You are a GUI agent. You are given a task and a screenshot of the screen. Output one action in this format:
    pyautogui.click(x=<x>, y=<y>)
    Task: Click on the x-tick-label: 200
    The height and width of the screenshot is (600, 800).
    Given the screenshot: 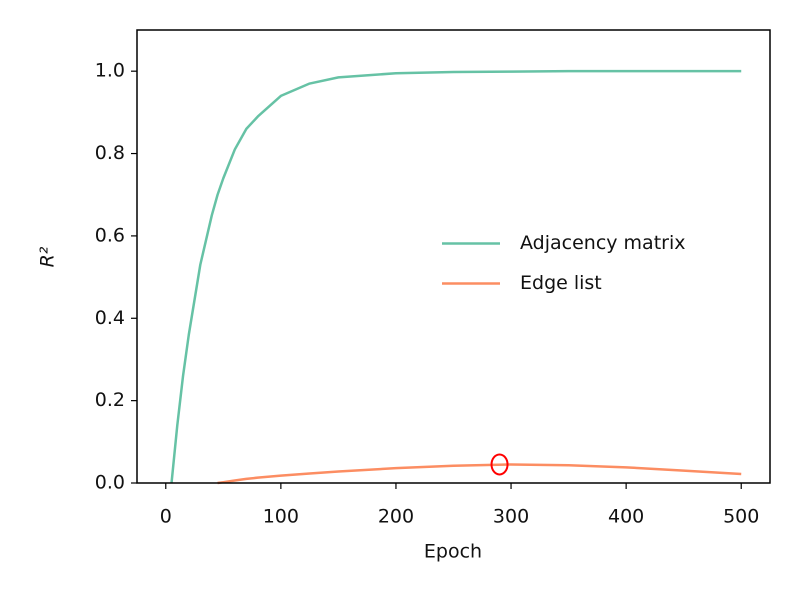 What is the action you would take?
    pyautogui.click(x=396, y=517)
    